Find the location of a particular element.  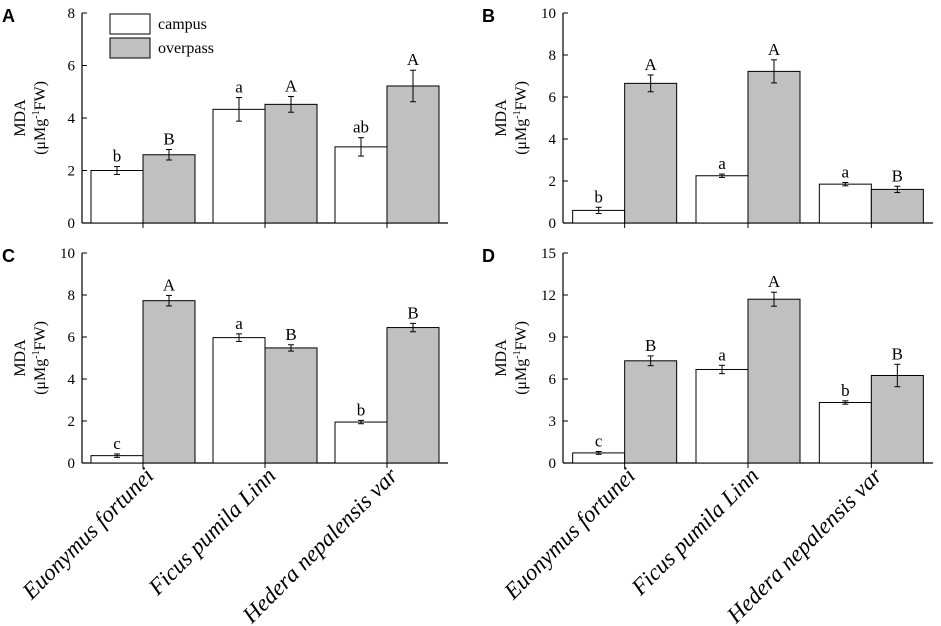

legend-swatch-overpass is located at coordinates (130, 48).